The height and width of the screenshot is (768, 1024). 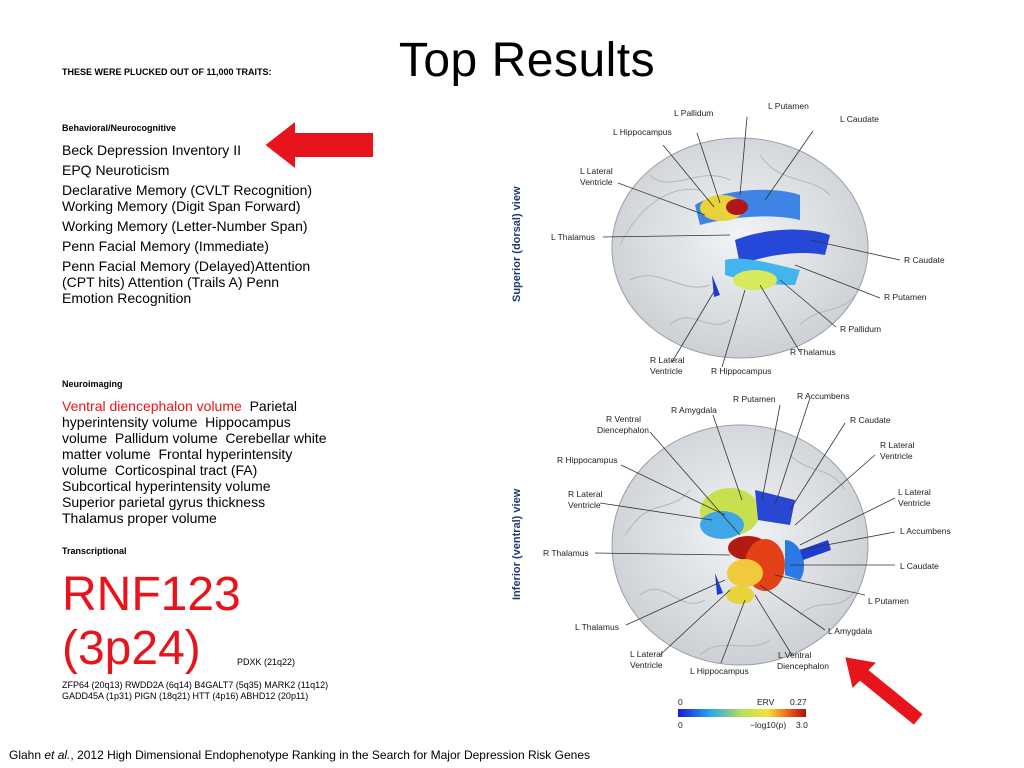 What do you see at coordinates (680, 702) in the screenshot?
I see `scale-min: 0` at bounding box center [680, 702].